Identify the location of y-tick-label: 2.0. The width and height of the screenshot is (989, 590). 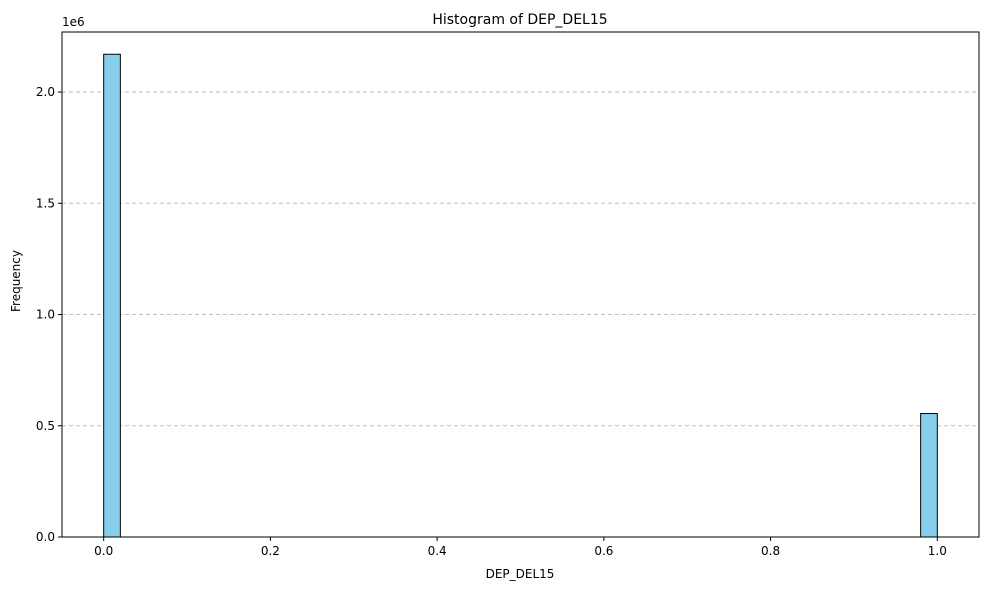
(45, 92).